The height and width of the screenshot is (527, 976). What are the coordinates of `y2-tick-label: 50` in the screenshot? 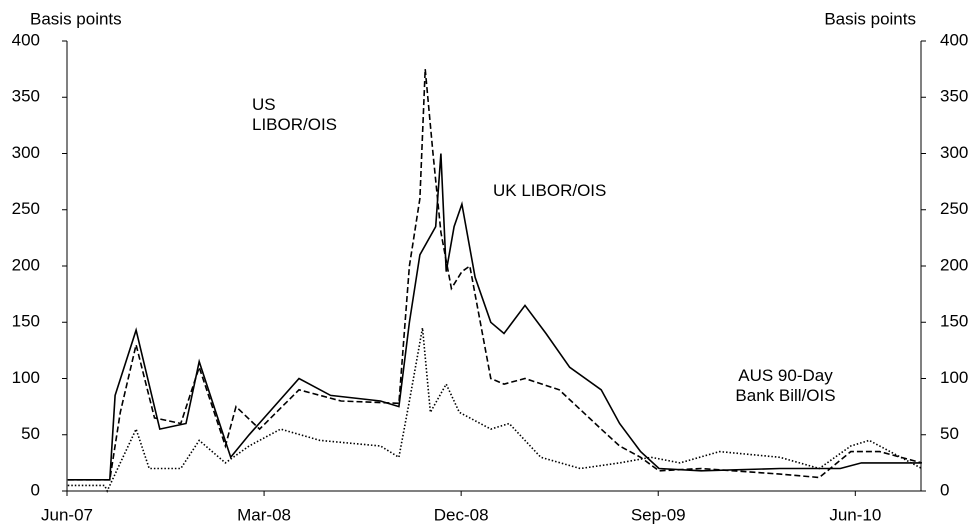 It's located at (949, 433).